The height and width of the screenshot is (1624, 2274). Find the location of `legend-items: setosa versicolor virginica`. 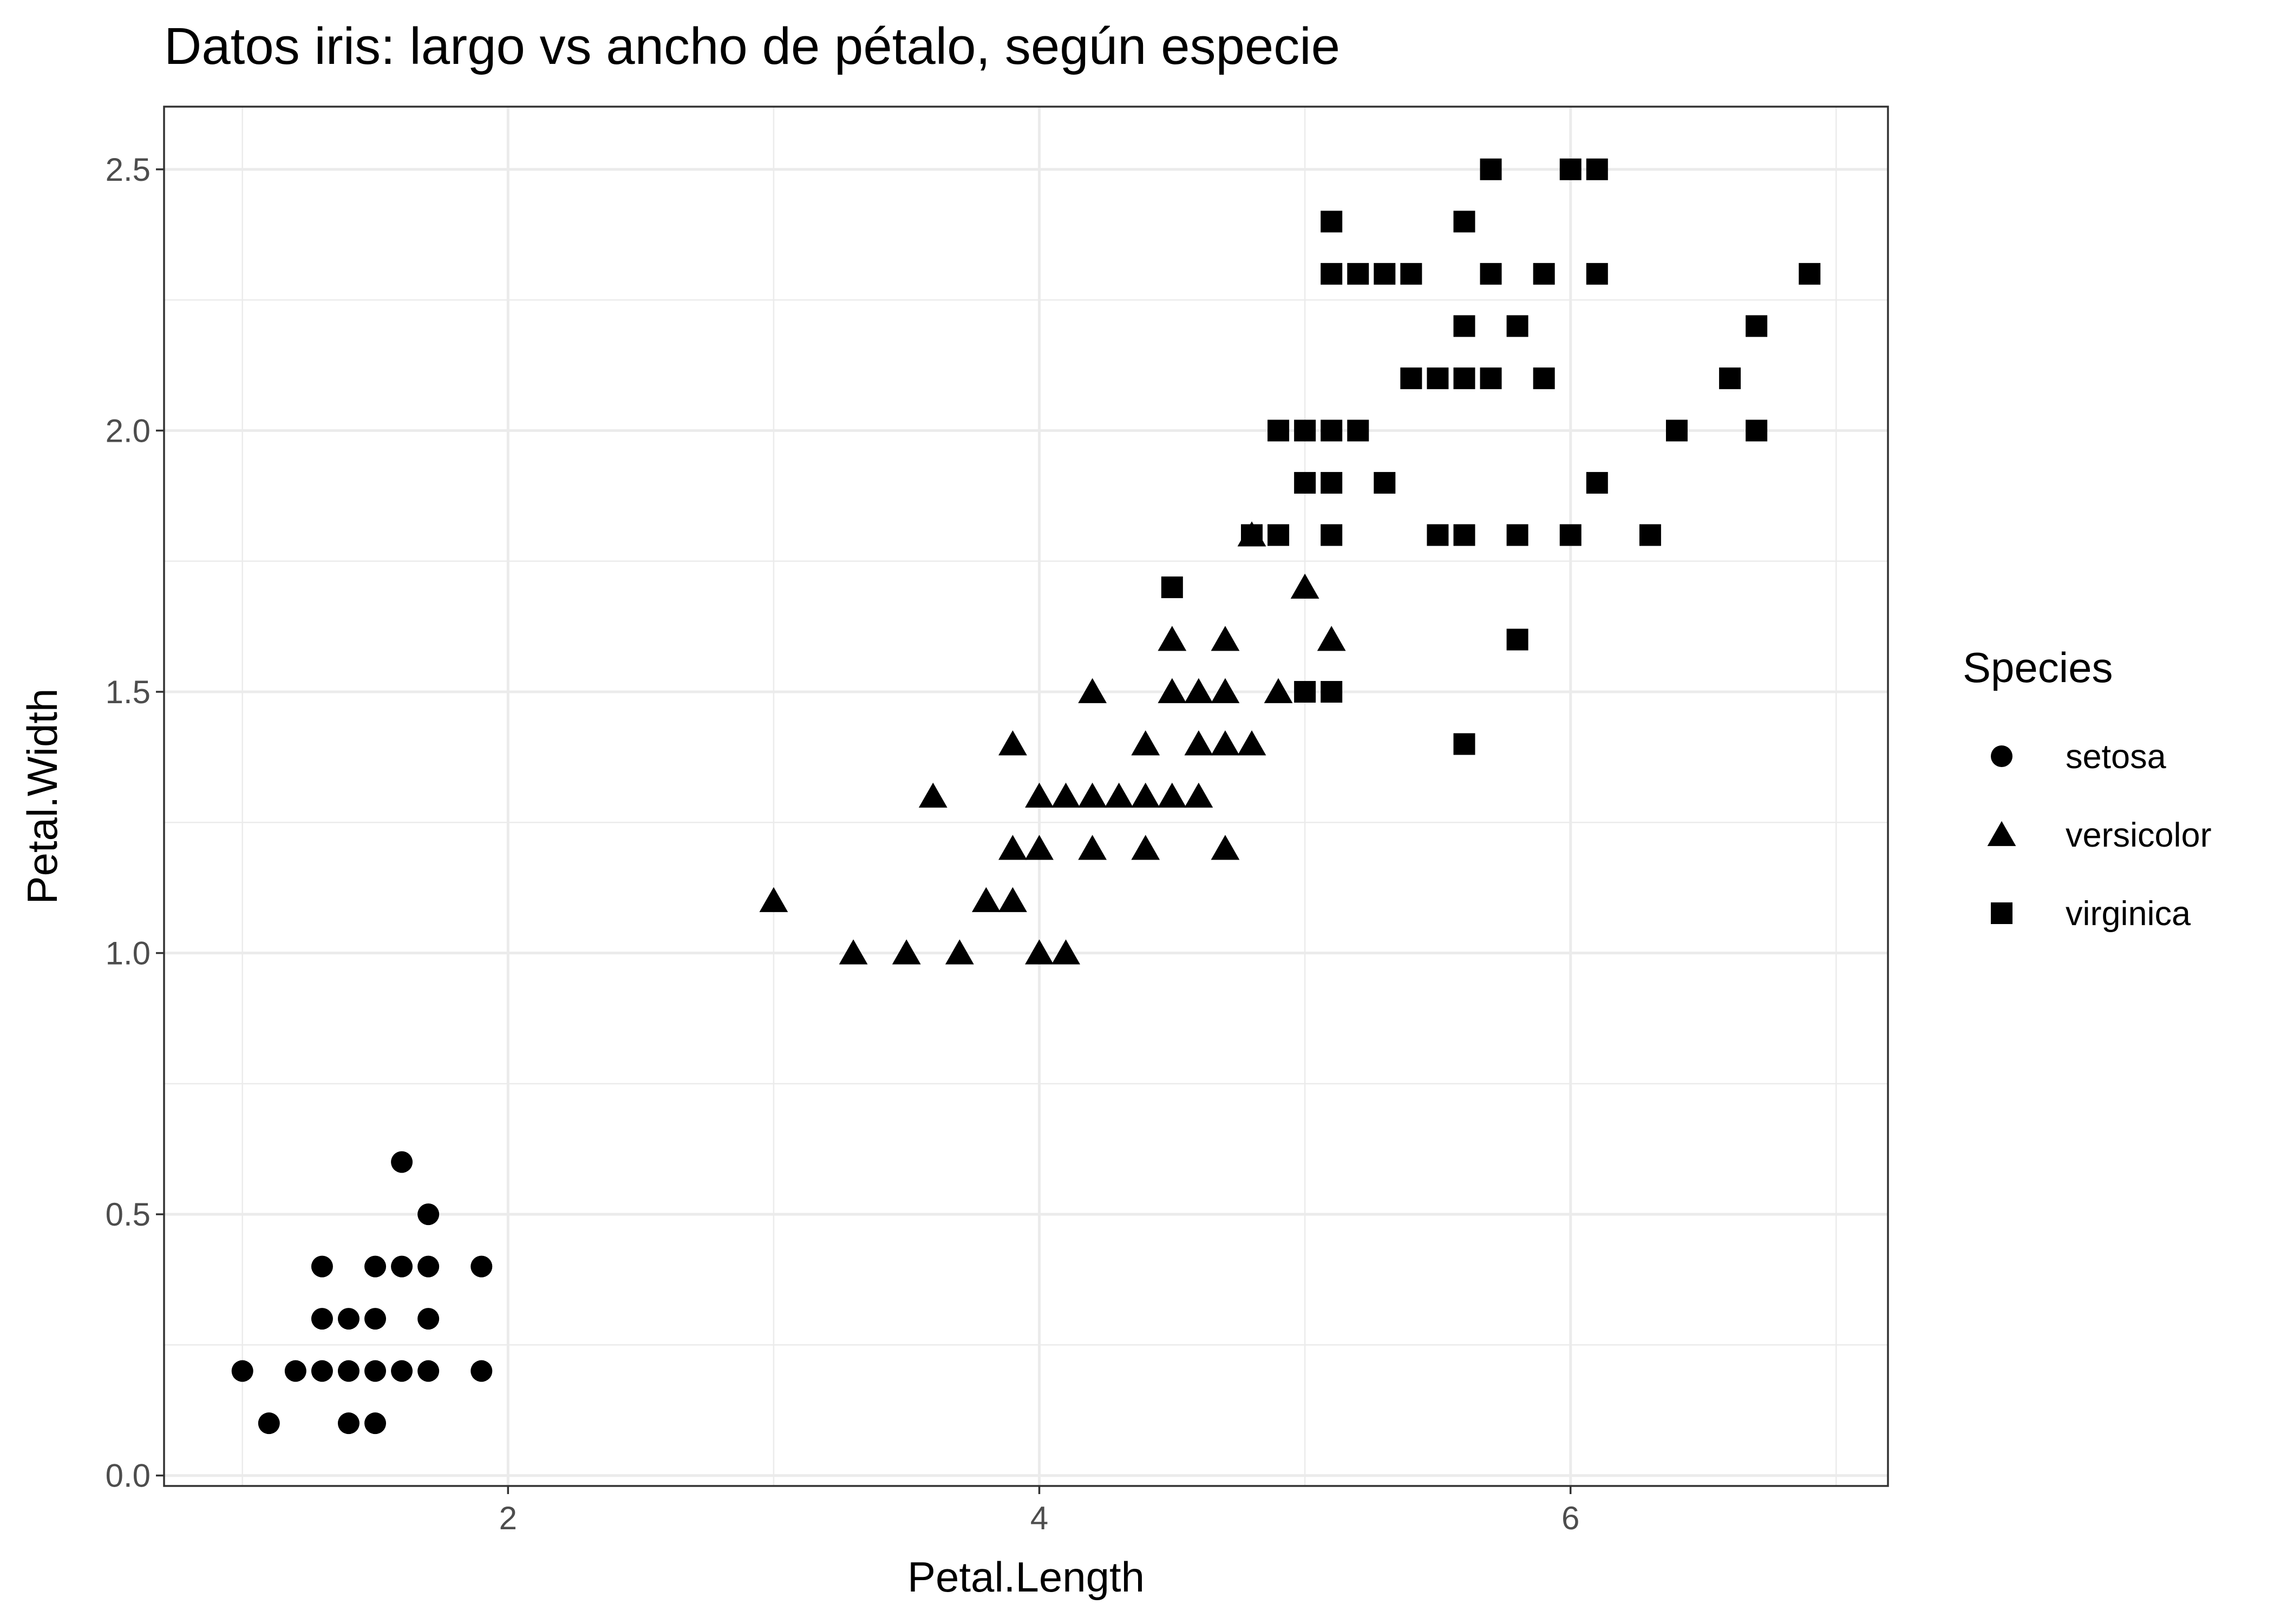

legend-items: setosa versicolor virginica is located at coordinates (2100, 835).